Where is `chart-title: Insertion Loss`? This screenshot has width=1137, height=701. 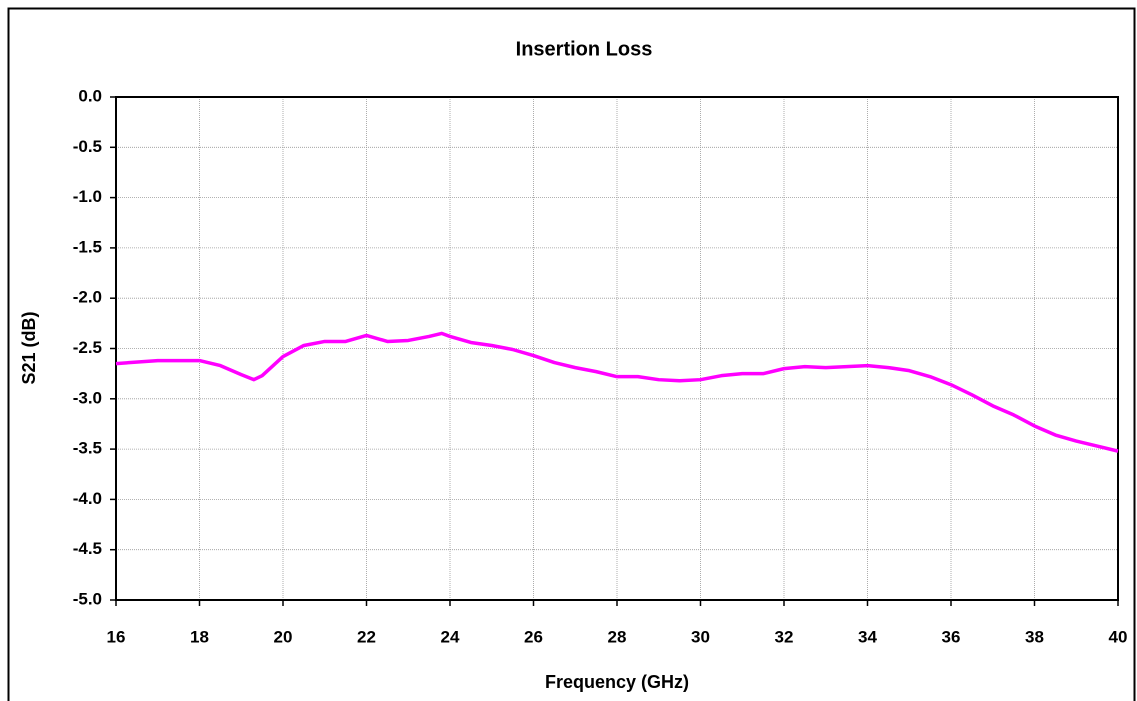 chart-title: Insertion Loss is located at coordinates (584, 49).